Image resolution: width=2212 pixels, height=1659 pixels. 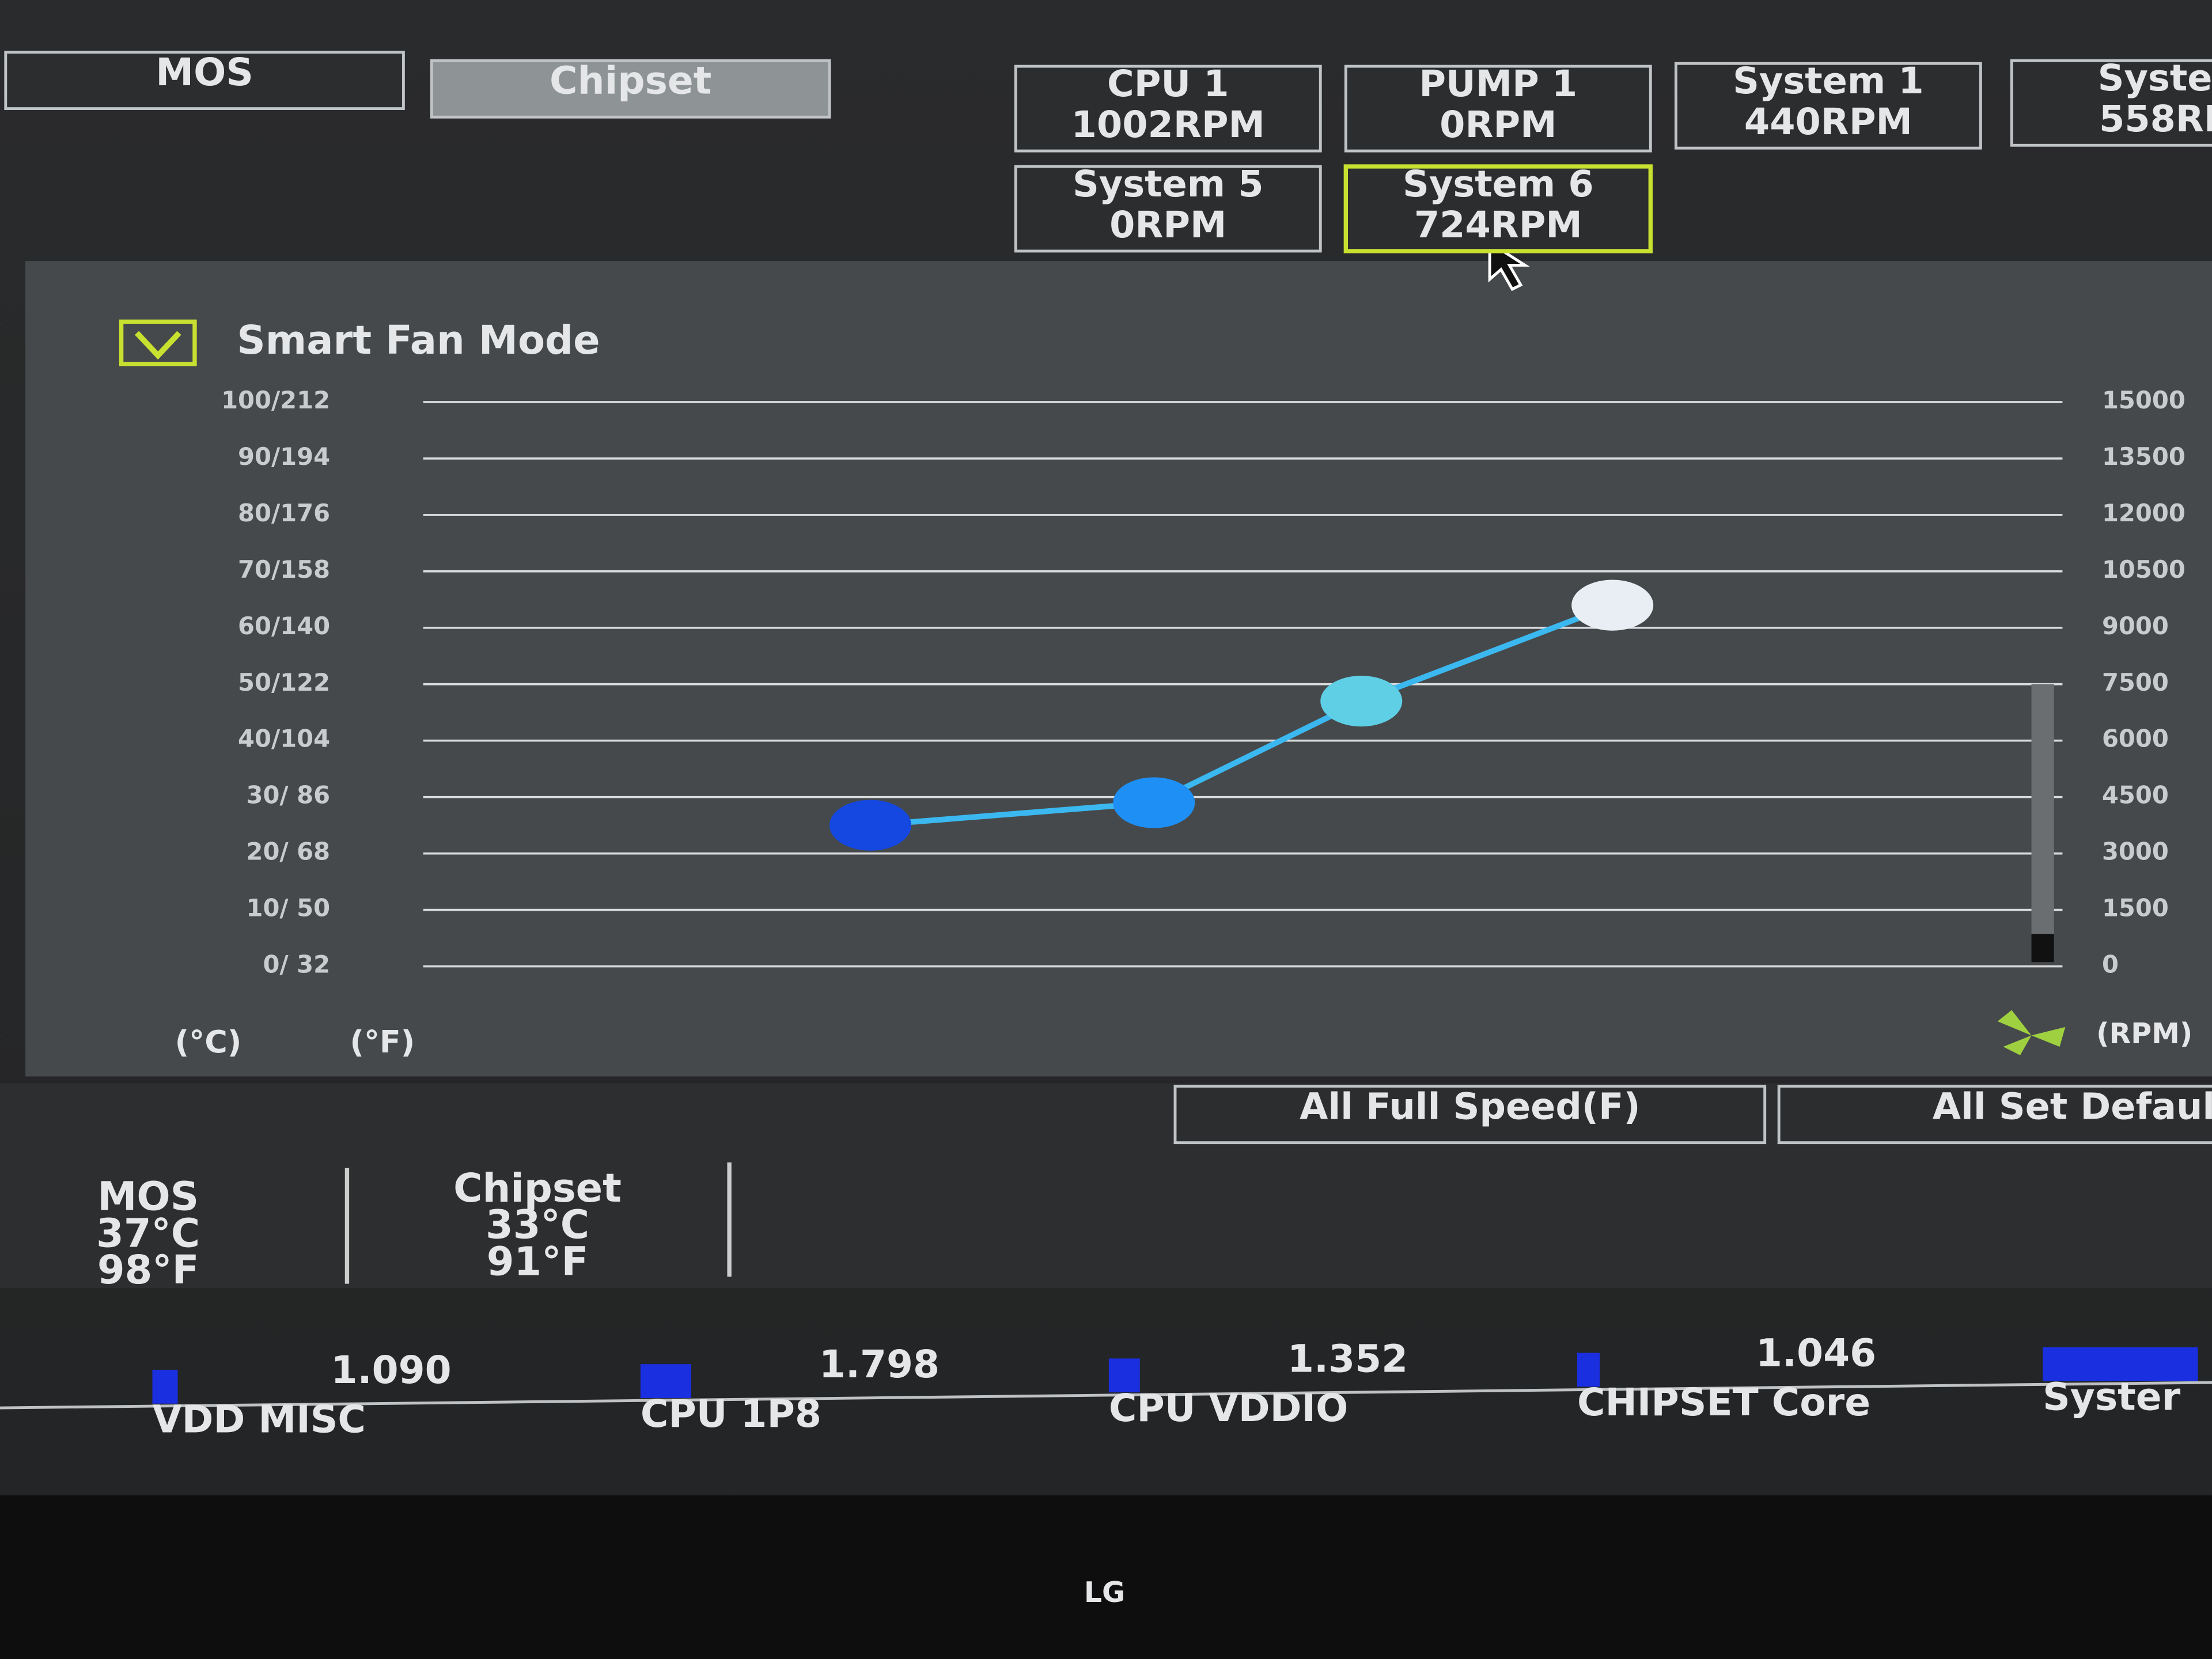 What do you see at coordinates (1828, 81) in the screenshot?
I see `fan-name: System 1` at bounding box center [1828, 81].